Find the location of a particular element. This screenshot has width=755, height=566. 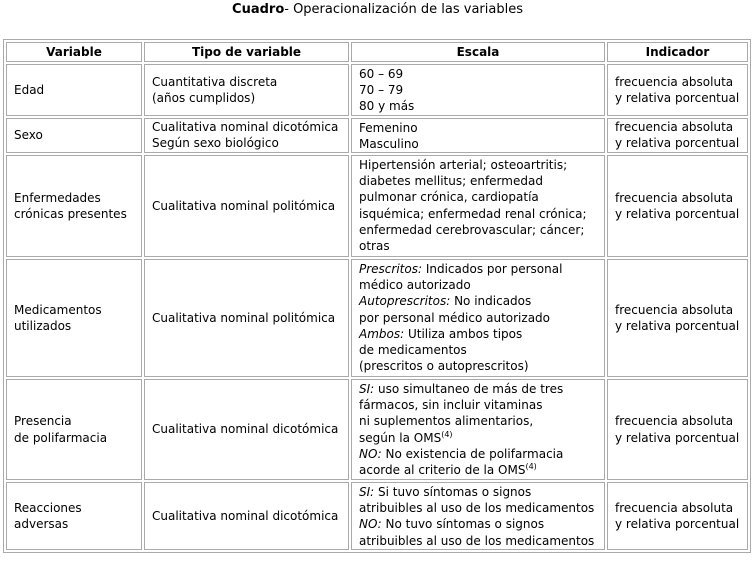

cell-line: (años cumplidos) is located at coordinates (204, 97).